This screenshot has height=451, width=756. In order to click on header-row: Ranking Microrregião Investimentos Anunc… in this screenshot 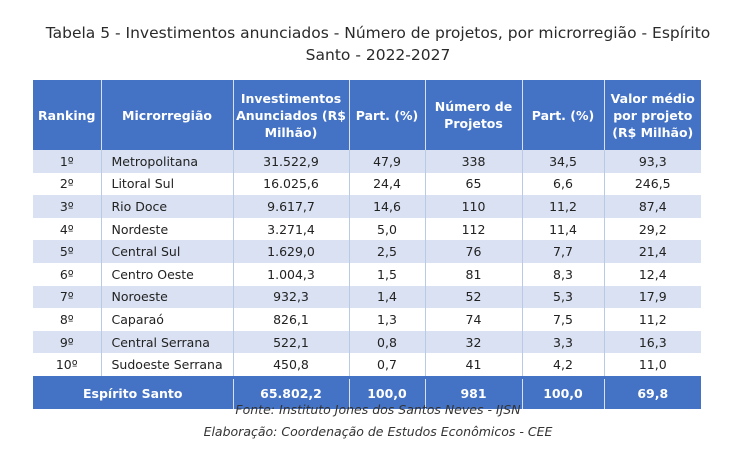, I will do `click(367, 115)`.